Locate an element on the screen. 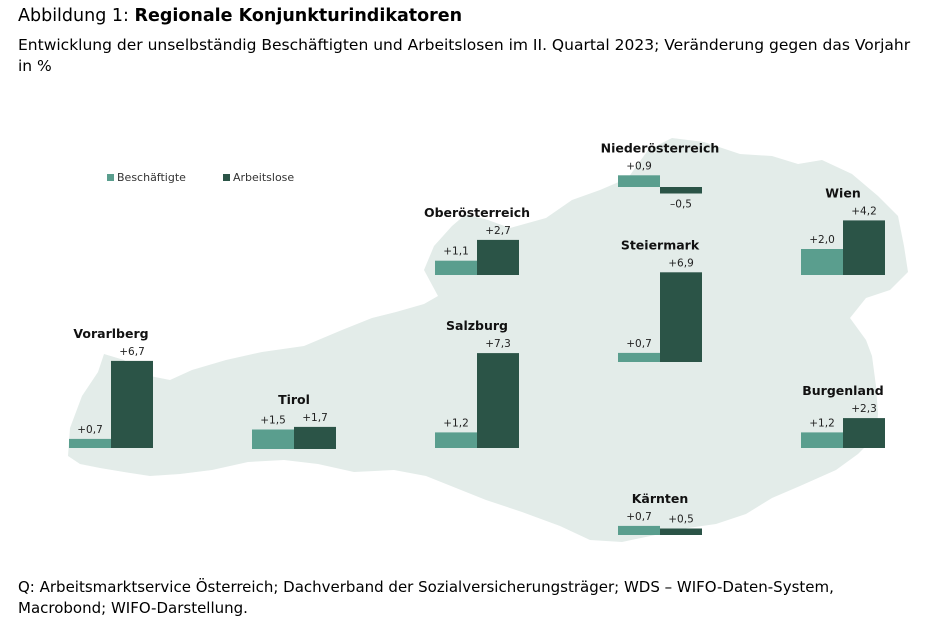 This screenshot has height=633, width=927. region-salzburg: +1,2 +7,3 Salzburg is located at coordinates (477, 383).